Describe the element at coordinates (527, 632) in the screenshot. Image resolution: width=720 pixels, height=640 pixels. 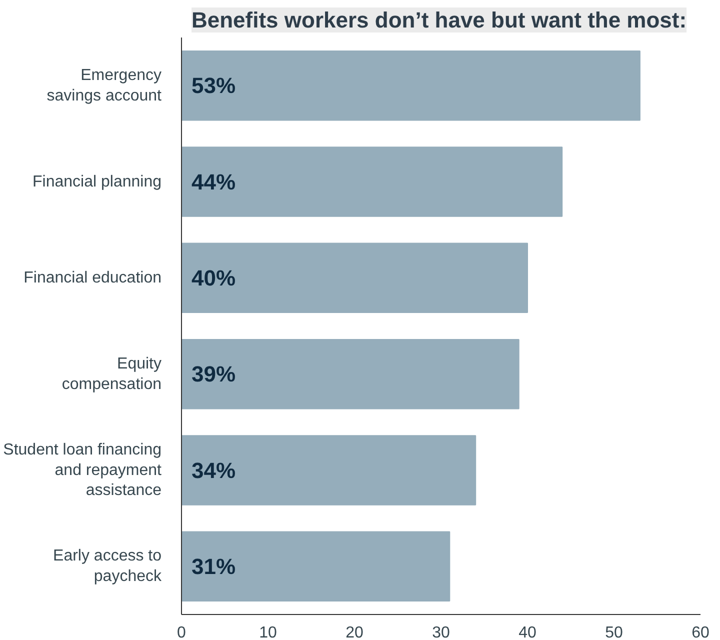
I see `x-tick-label: 40` at that location.